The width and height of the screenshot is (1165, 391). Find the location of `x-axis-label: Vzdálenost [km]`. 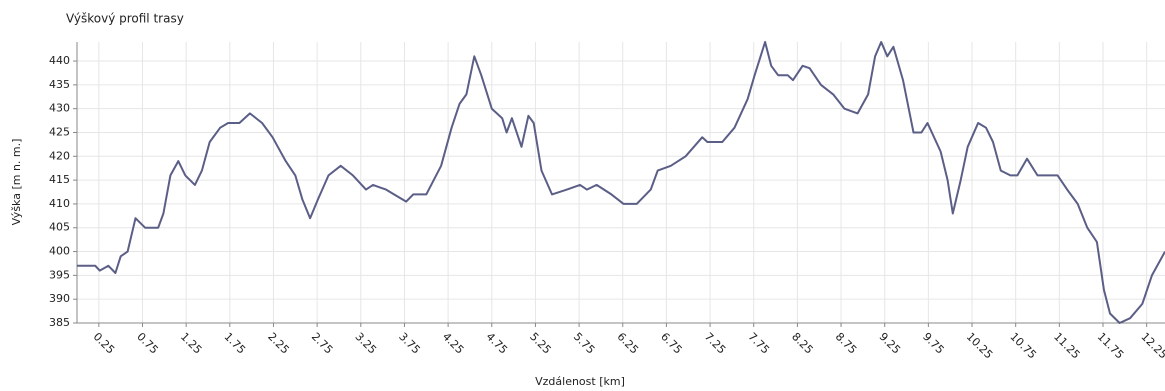

x-axis-label: Vzdálenost [km] is located at coordinates (580, 381).